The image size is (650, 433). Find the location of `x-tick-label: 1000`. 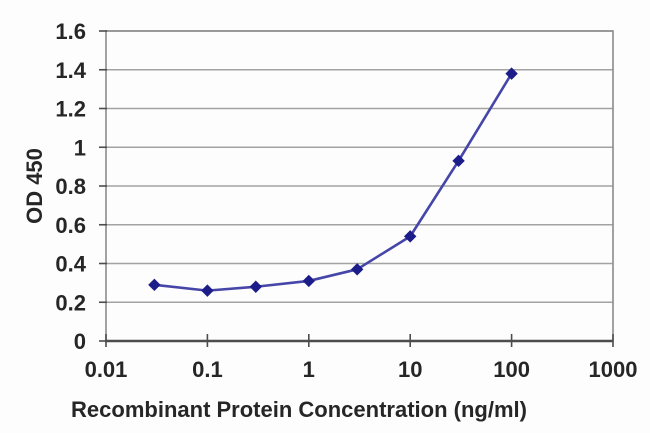

x-tick-label: 1000 is located at coordinates (613, 369).